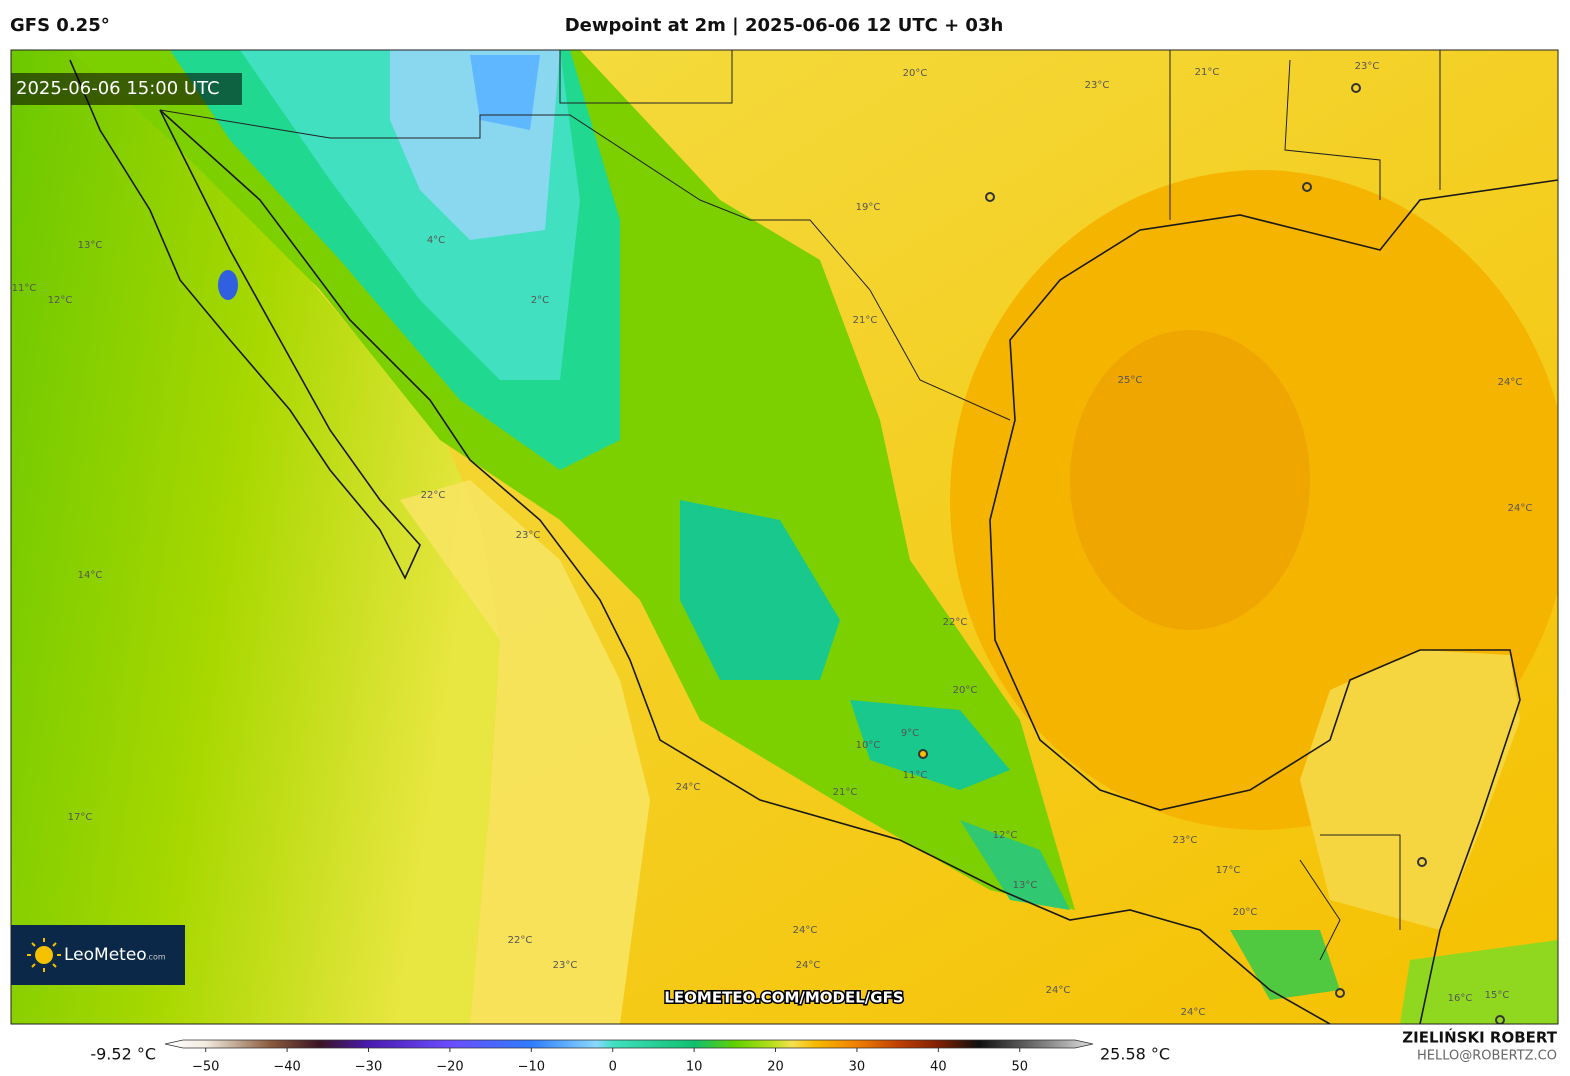 The height and width of the screenshot is (1076, 1570). I want to click on contour-label: 2°C, so click(540, 300).